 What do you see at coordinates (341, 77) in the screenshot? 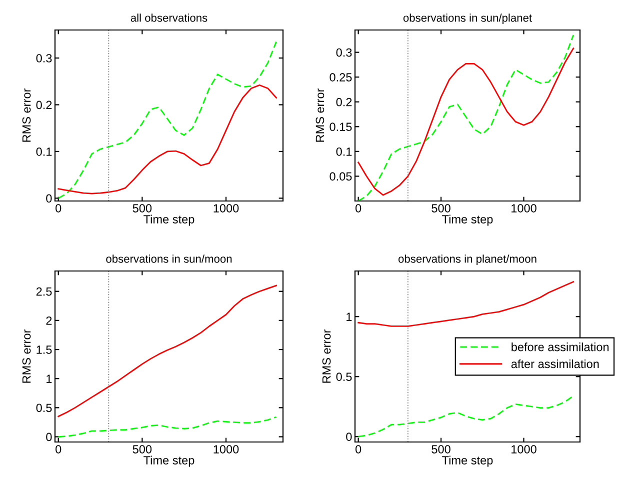
I see `y-tick-label: 0.25` at bounding box center [341, 77].